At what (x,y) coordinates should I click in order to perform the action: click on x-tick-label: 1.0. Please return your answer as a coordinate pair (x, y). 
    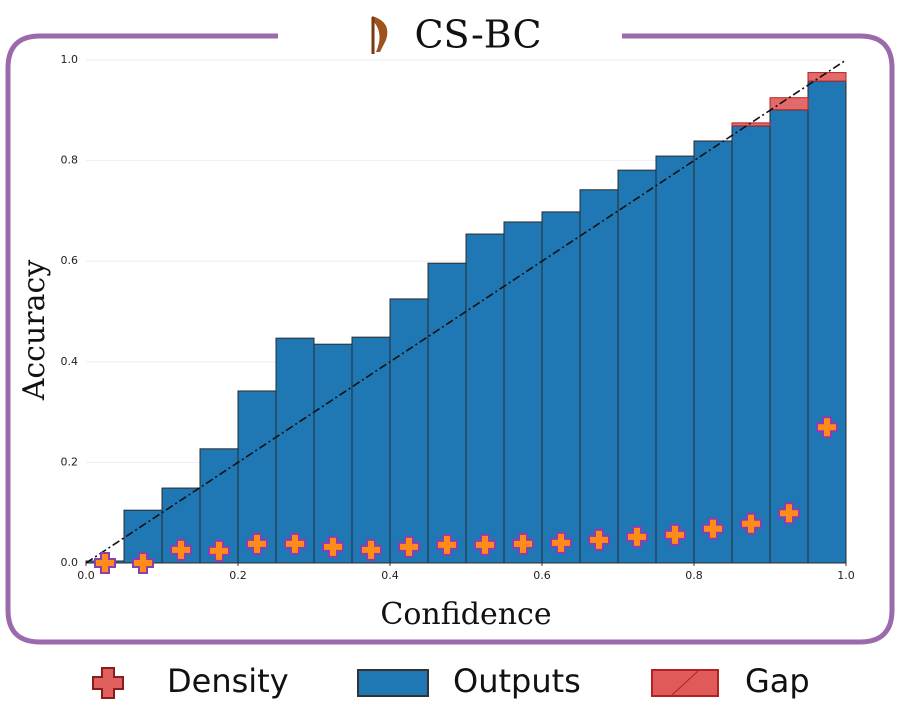
    Looking at the image, I should click on (846, 575).